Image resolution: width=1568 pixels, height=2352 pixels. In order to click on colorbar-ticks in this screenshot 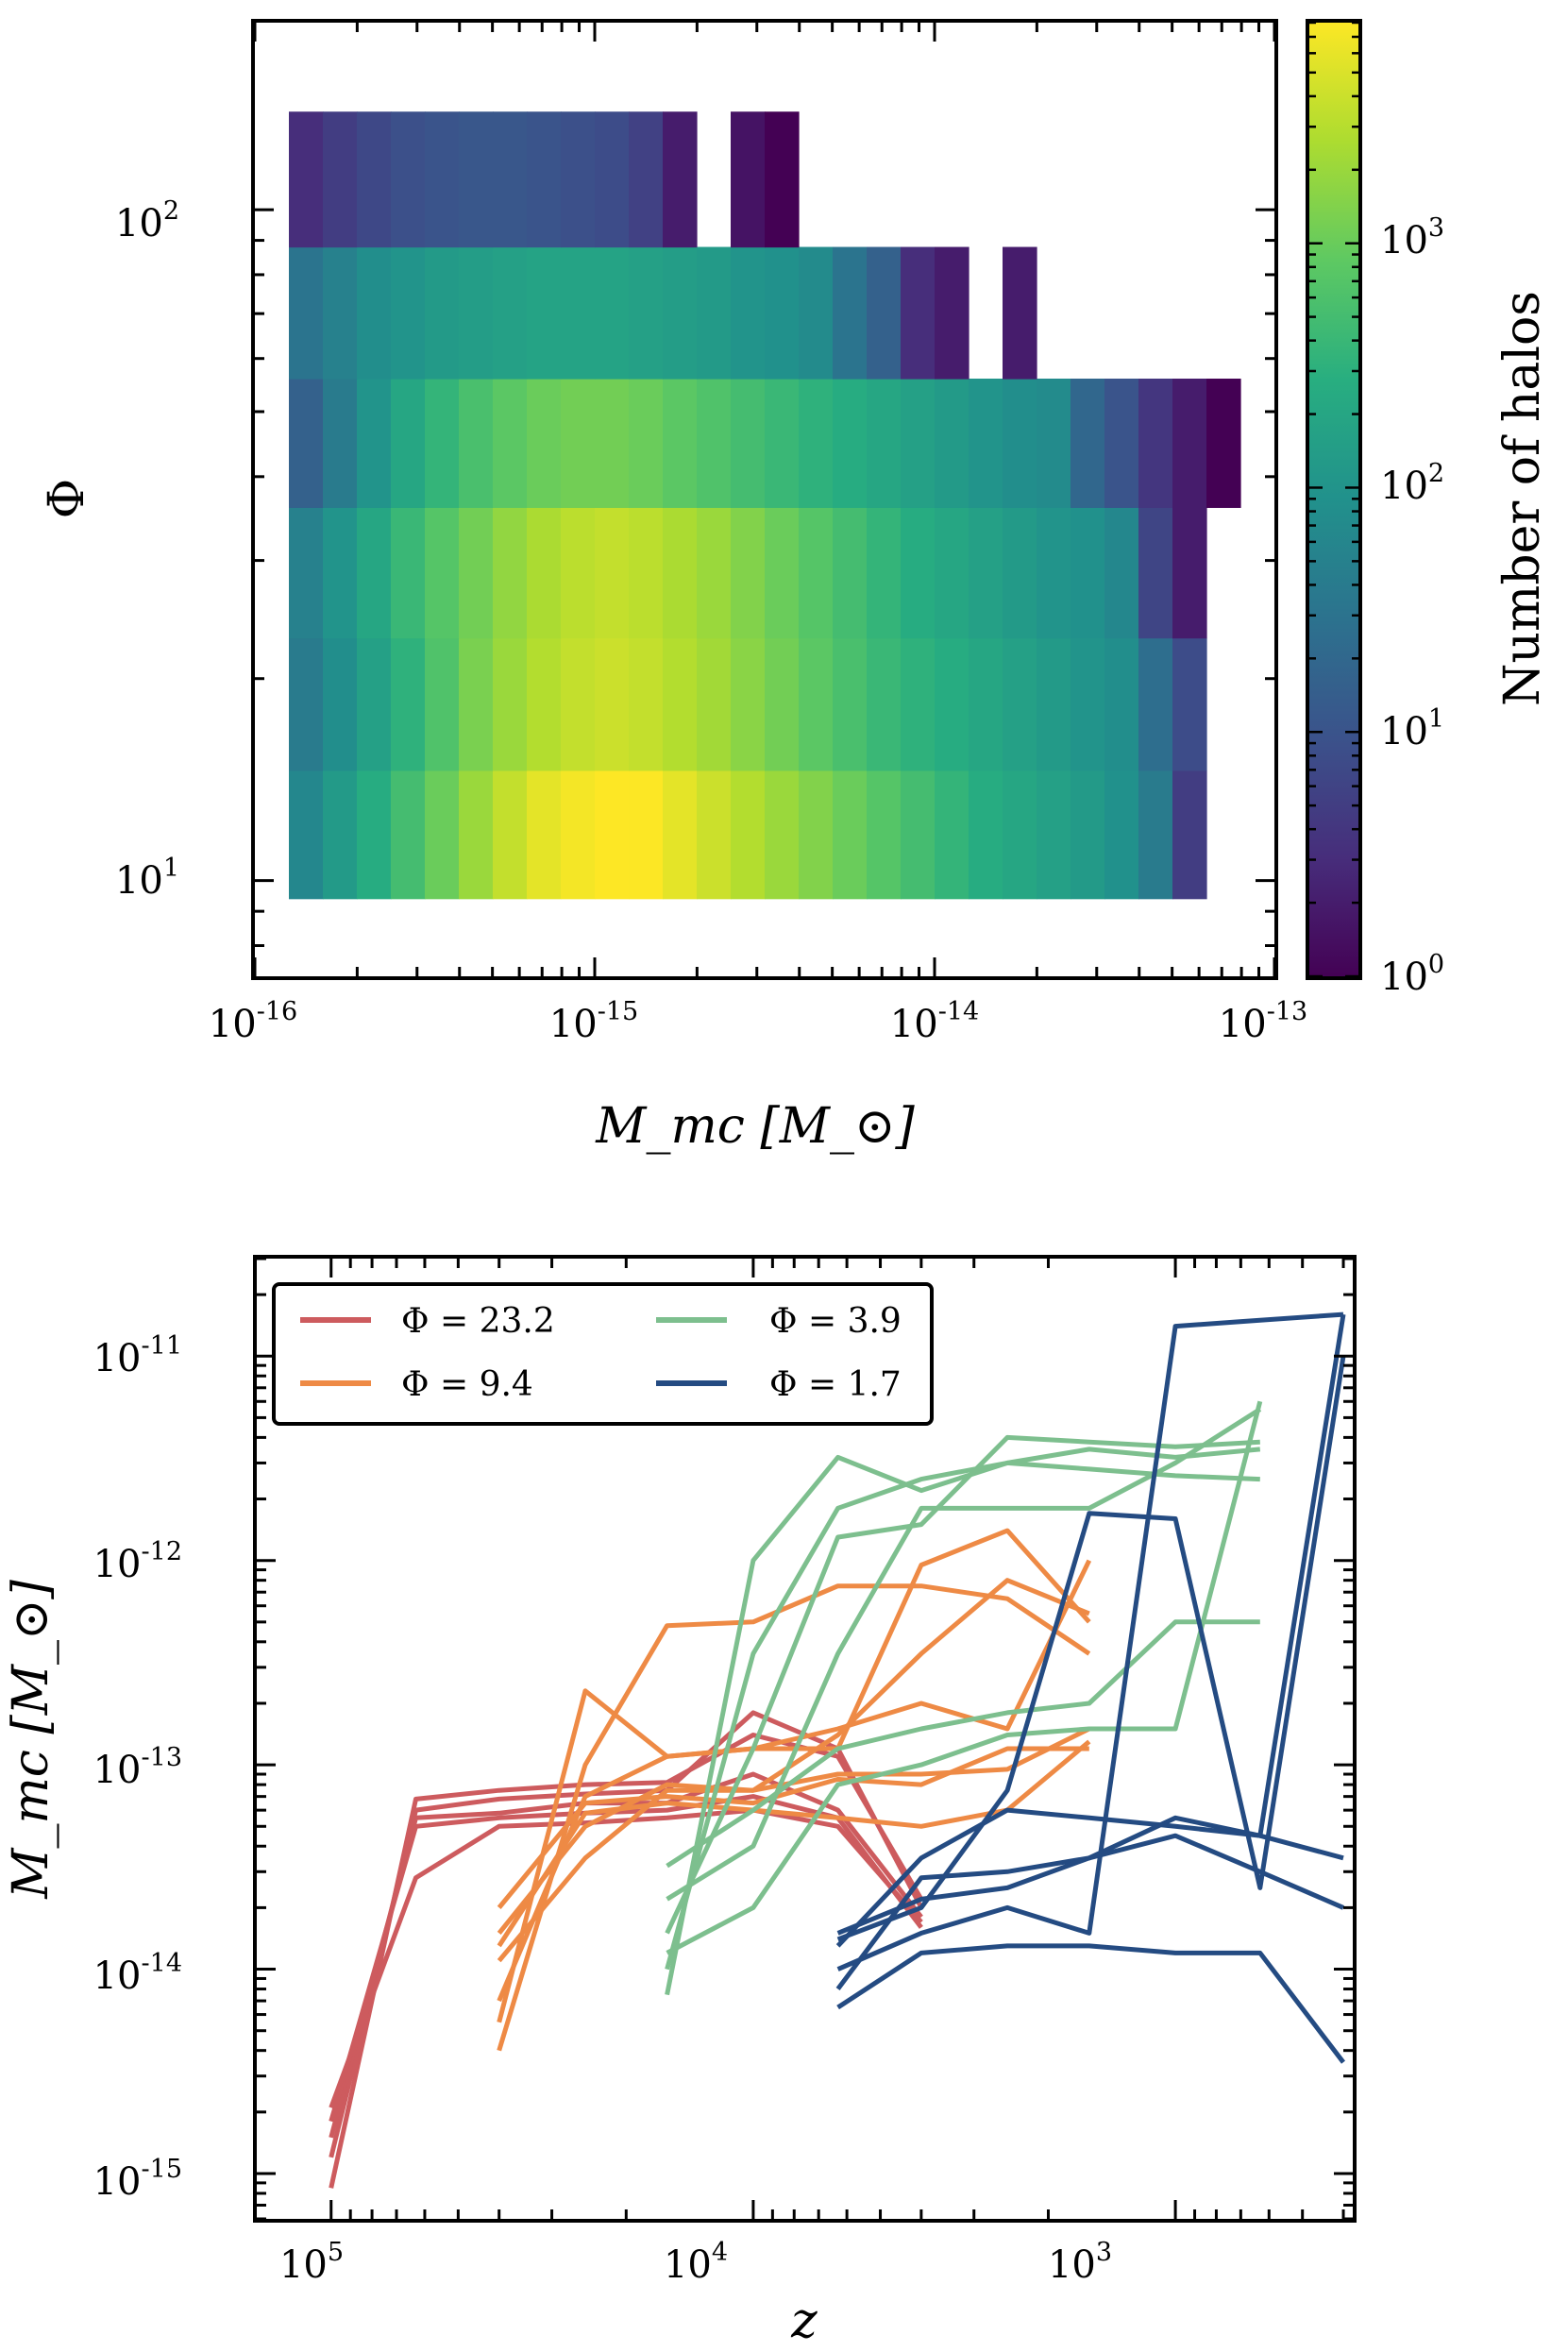, I will do `click(1333, 500)`.